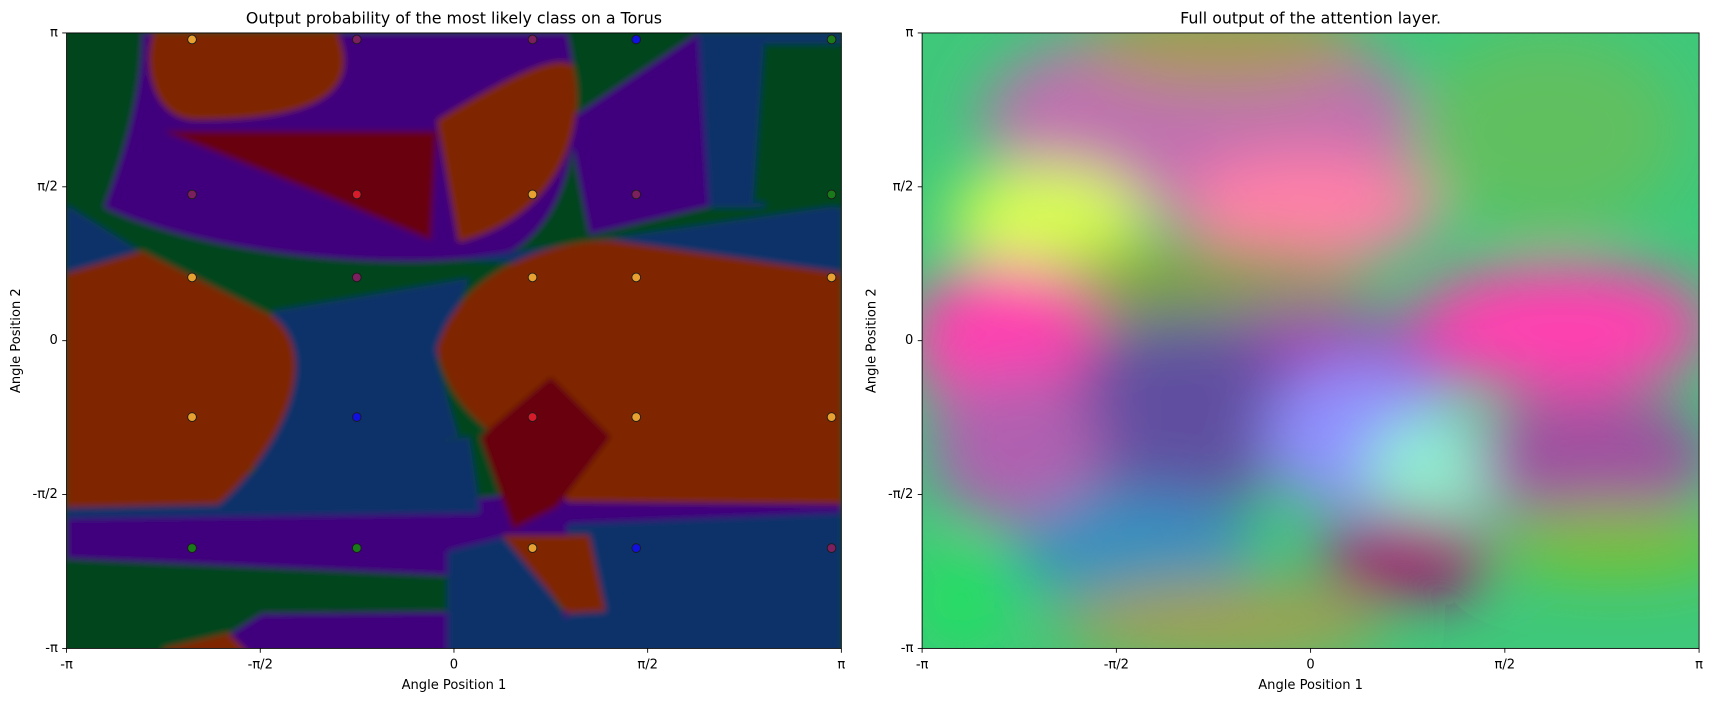  What do you see at coordinates (1310, 17) in the screenshot?
I see `chart-title: Full output of the attention layer.` at bounding box center [1310, 17].